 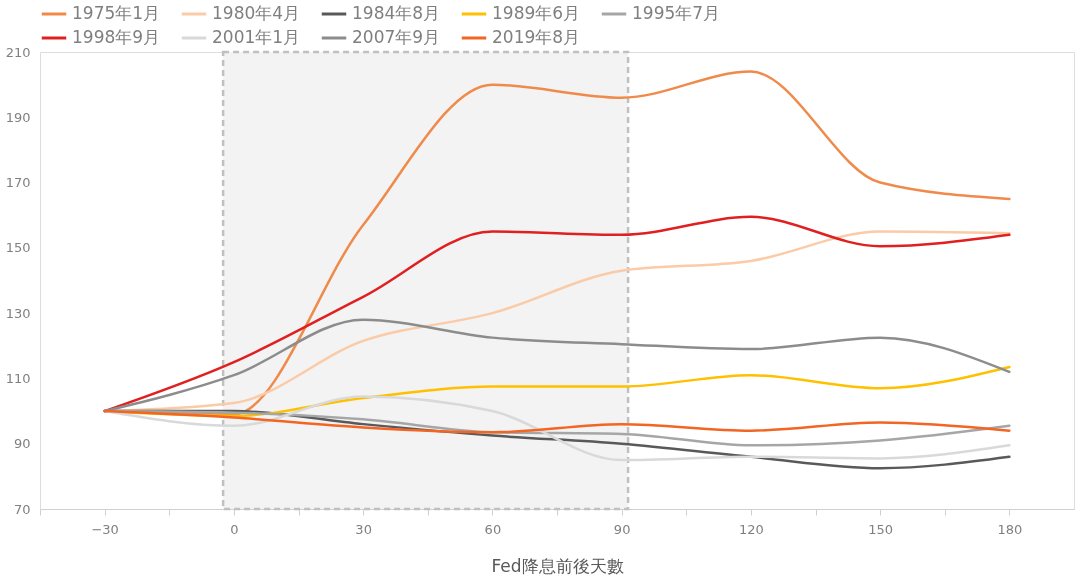 I want to click on legend-label: 2007年9月, so click(x=396, y=37).